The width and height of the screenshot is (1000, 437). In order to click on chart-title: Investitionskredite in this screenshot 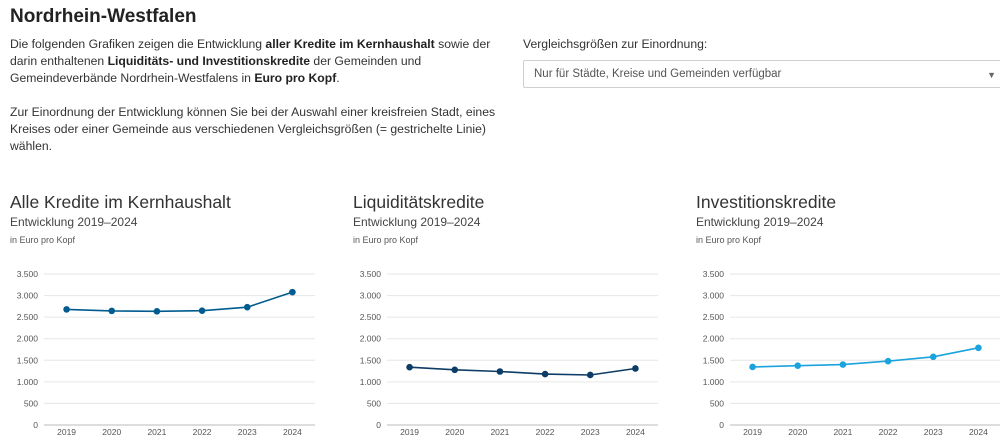, I will do `click(766, 202)`.